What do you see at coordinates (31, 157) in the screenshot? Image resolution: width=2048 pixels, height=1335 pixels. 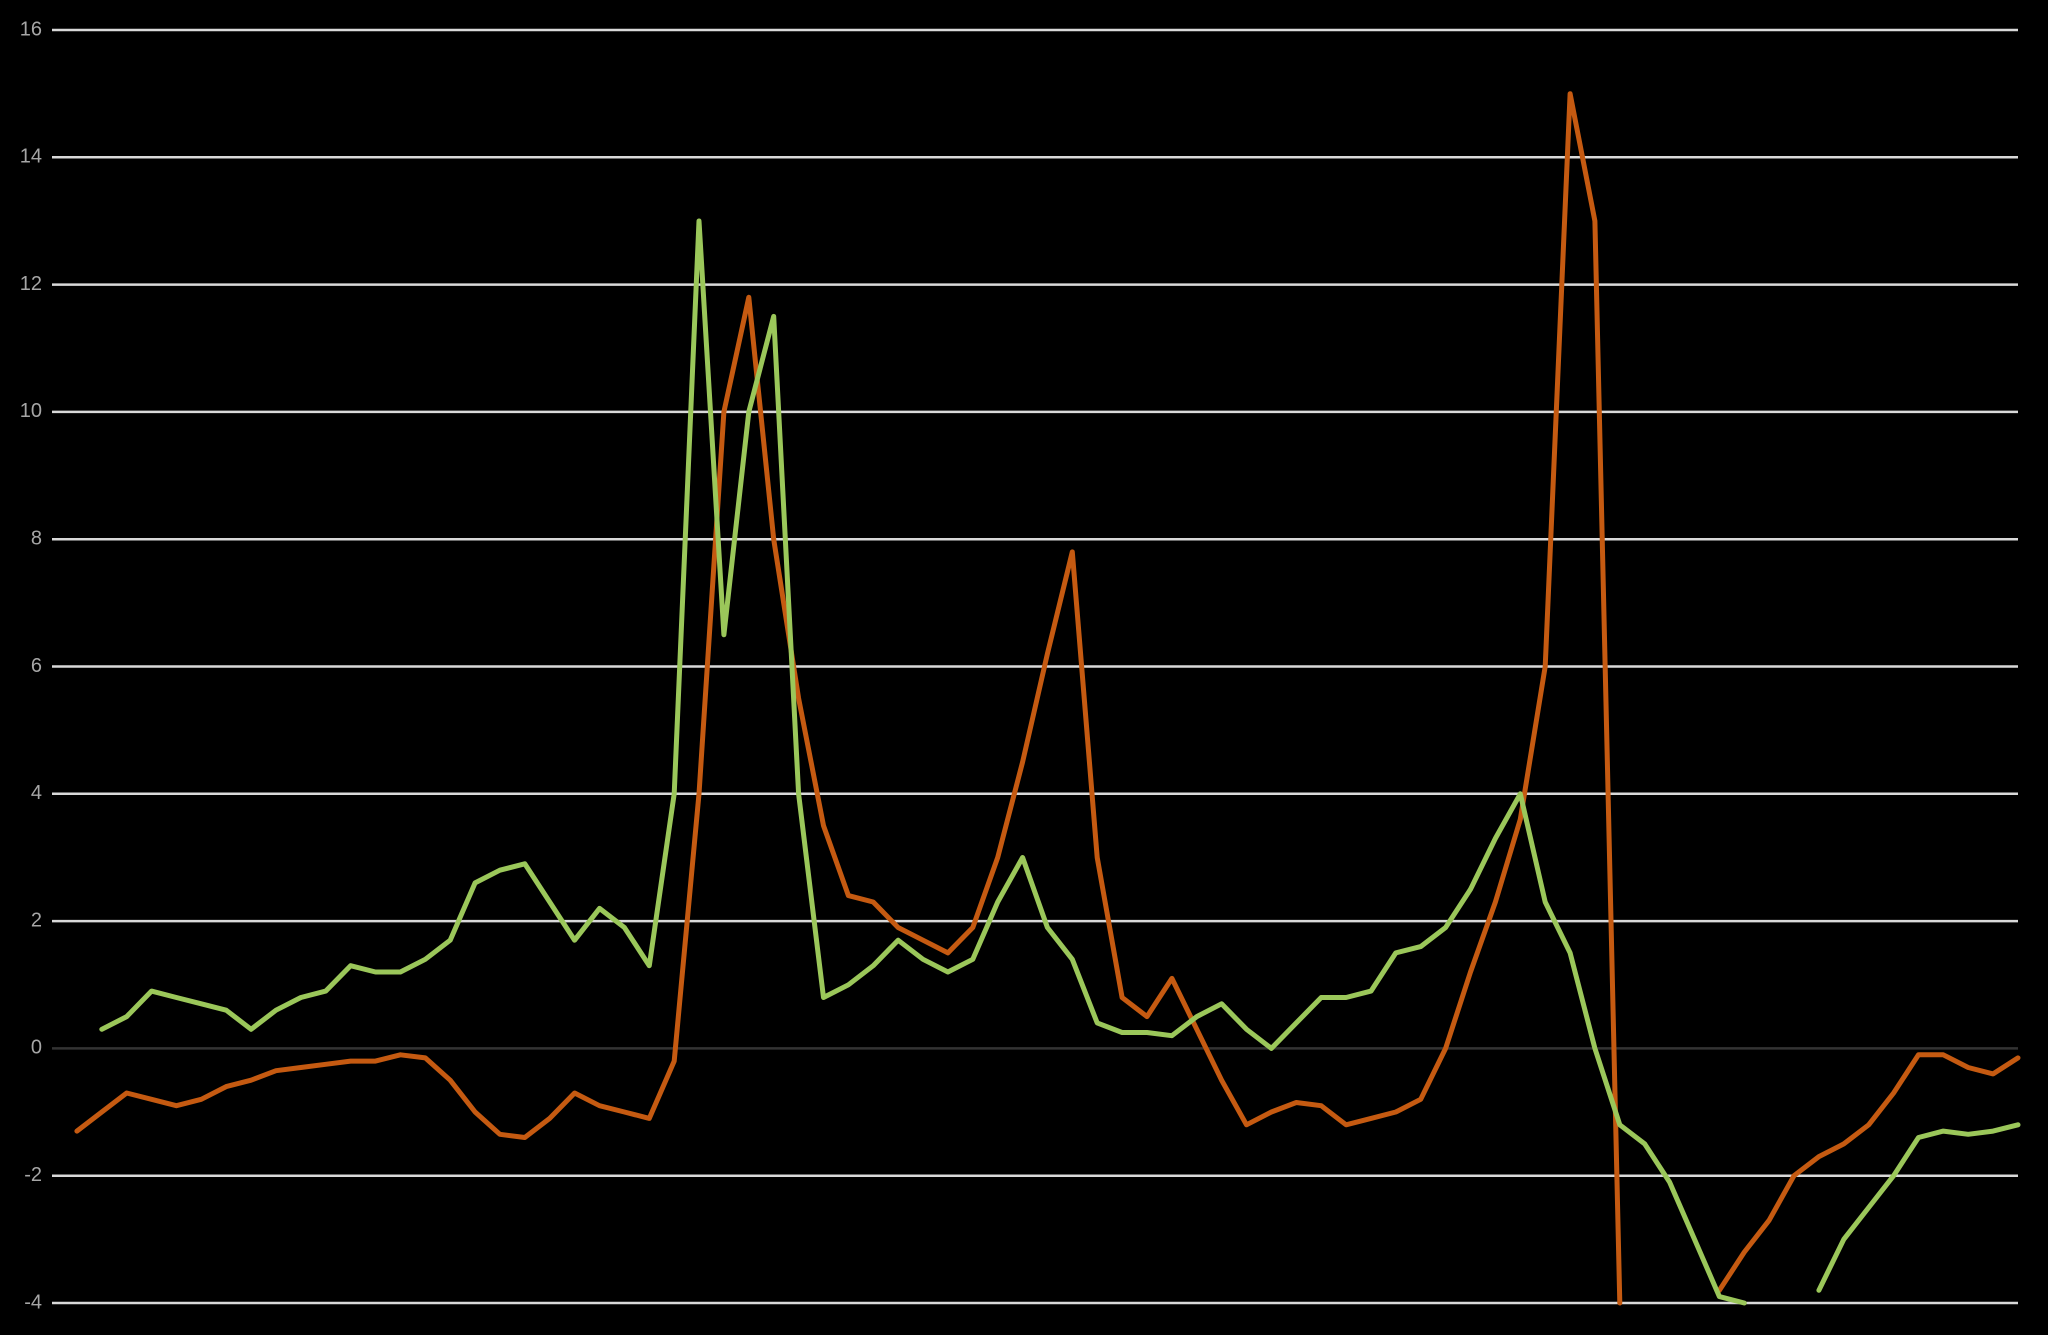 I see `y-tick-label: 14` at bounding box center [31, 157].